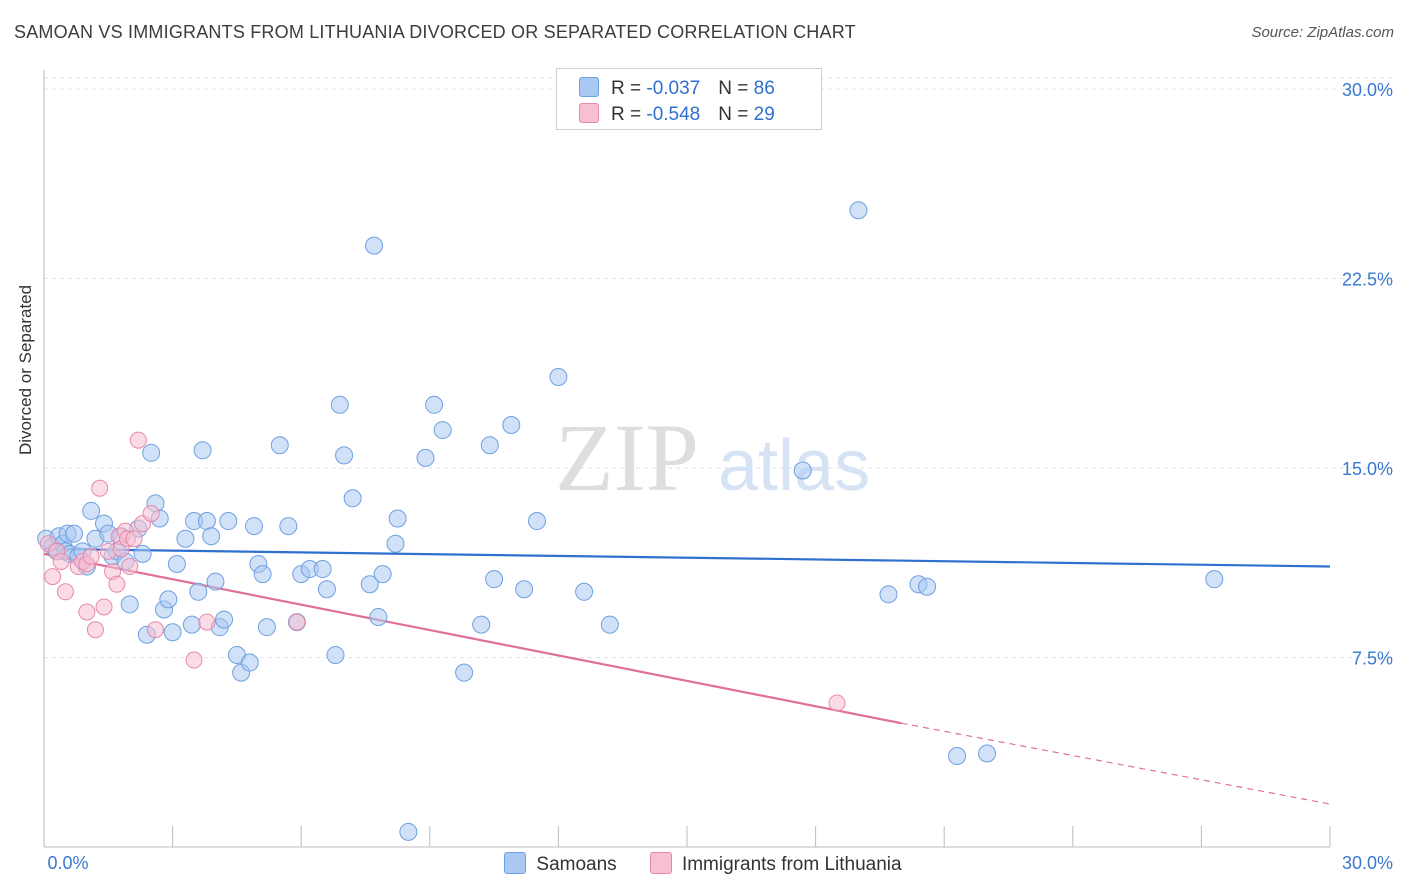 The image size is (1406, 892). Describe the element at coordinates (1116, 763) in the screenshot. I see `lithuania-trend-extension` at that location.